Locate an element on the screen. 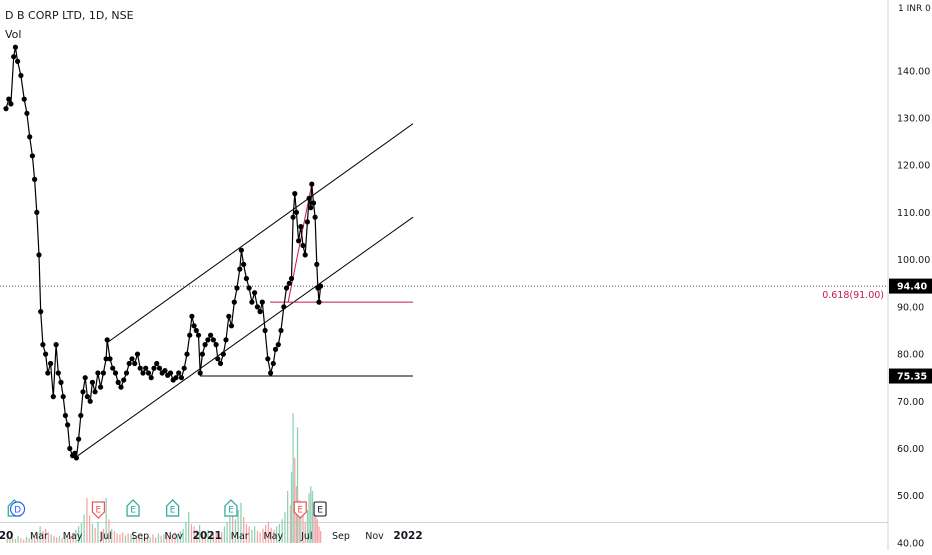 This screenshot has width=932, height=555. symbol-title: D B CORP LTD, 1D, NSE is located at coordinates (69, 15).